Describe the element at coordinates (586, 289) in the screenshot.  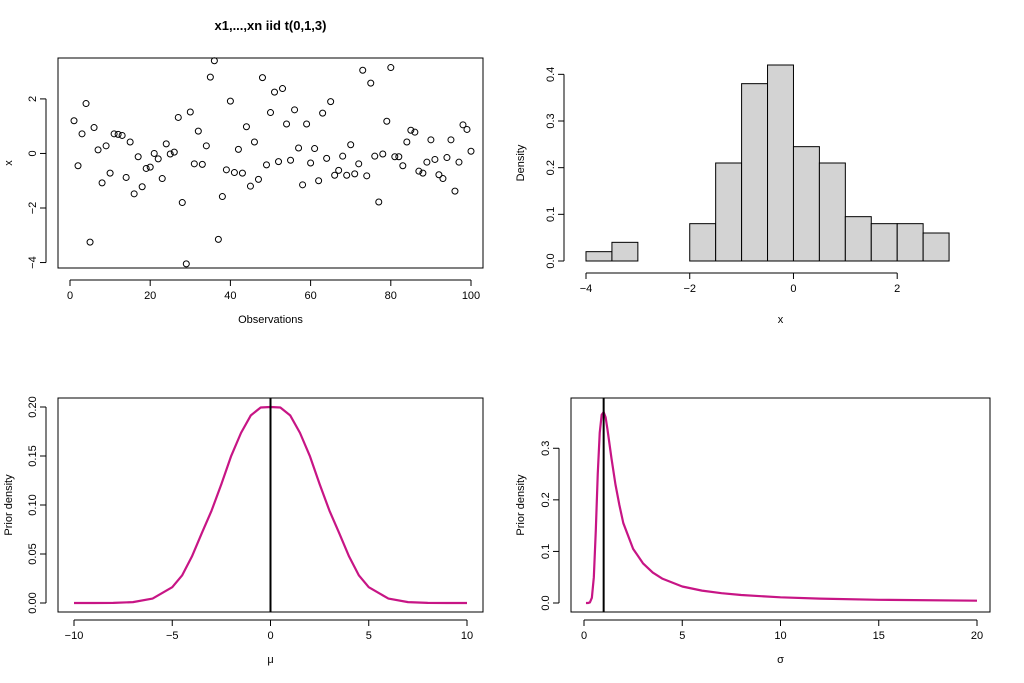
I see `x-tick-label: −4` at that location.